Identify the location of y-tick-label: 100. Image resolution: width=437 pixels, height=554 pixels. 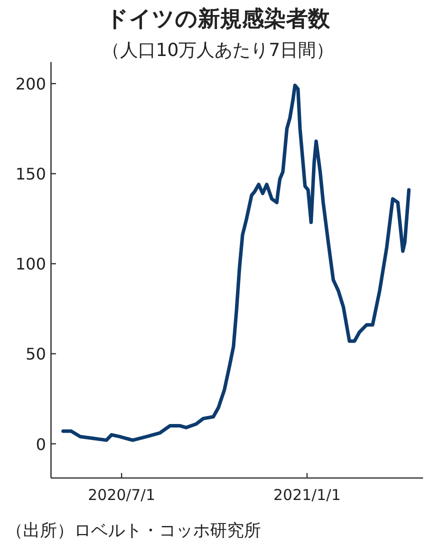
(30, 264).